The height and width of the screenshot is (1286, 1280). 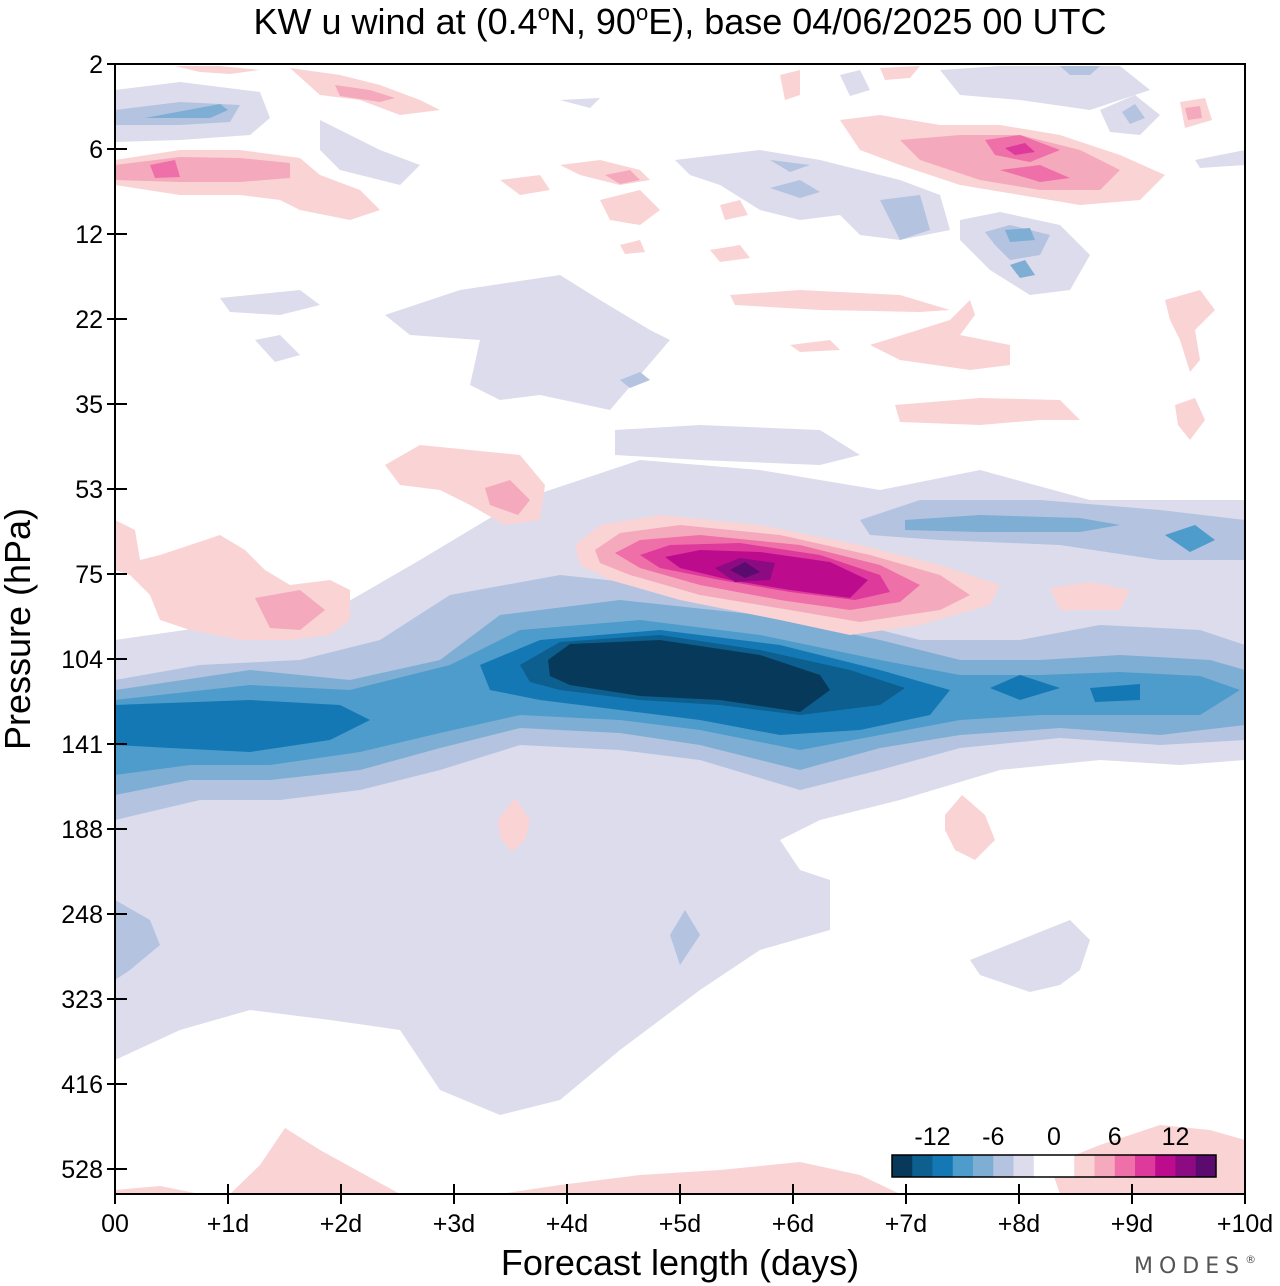 I want to click on contour-neg-upper2d, so click(x=905, y=217).